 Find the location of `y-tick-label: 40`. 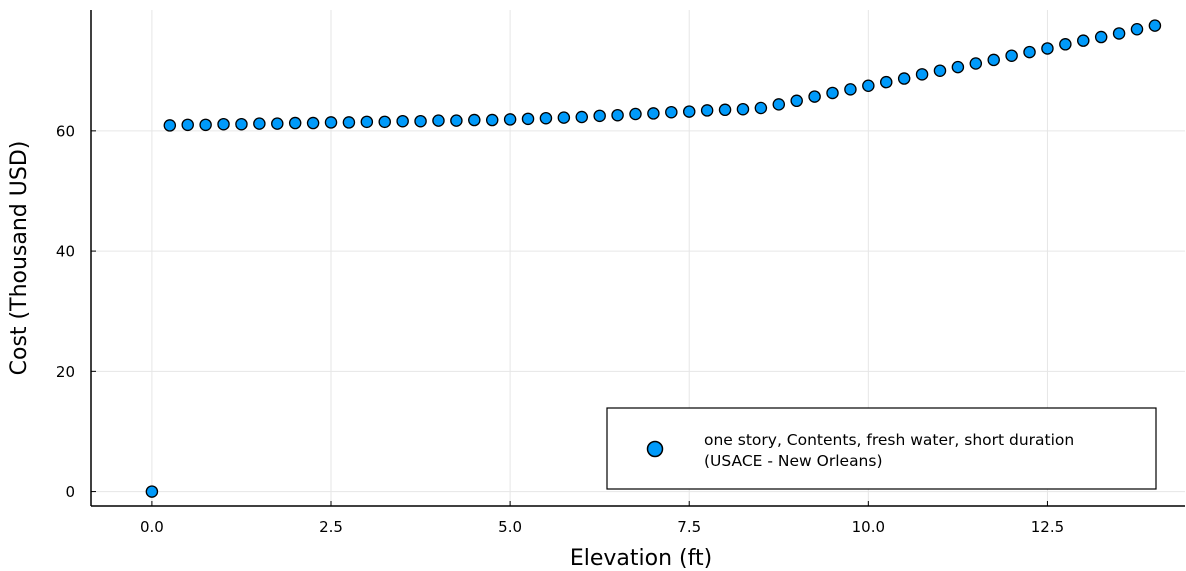

y-tick-label: 40 is located at coordinates (65, 252).